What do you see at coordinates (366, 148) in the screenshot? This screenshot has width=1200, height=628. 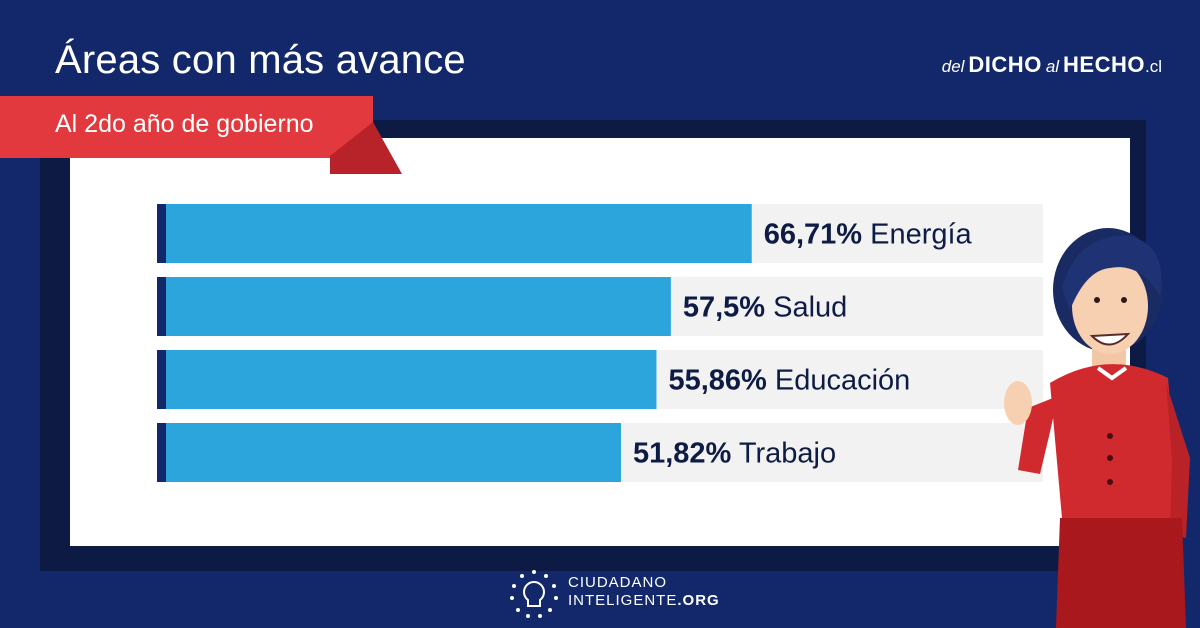 I see `ribbon-fold` at bounding box center [366, 148].